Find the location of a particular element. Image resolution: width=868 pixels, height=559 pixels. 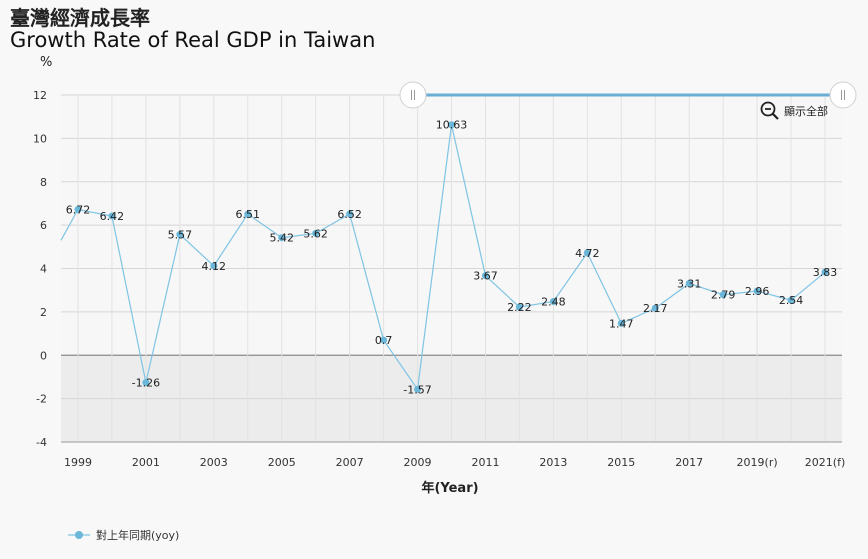

y-tick-label: 2 is located at coordinates (43, 312).